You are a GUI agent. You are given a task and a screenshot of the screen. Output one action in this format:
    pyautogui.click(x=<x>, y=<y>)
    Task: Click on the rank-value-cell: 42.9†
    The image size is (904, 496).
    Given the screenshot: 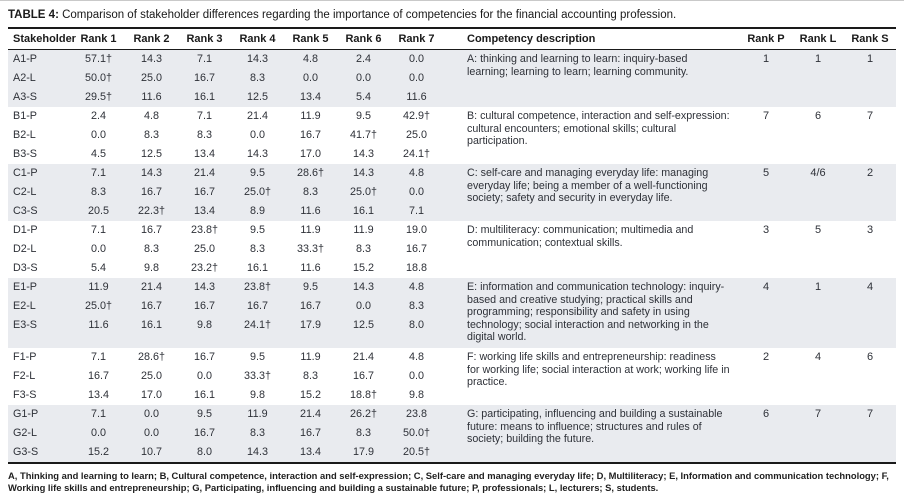 What is the action you would take?
    pyautogui.click(x=416, y=116)
    